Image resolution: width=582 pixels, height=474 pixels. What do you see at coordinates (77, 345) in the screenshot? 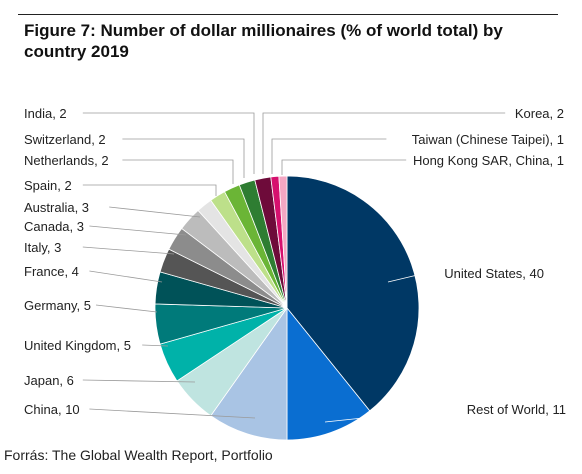
I see `label-united-kingdom: United Kingdom, 5` at bounding box center [77, 345].